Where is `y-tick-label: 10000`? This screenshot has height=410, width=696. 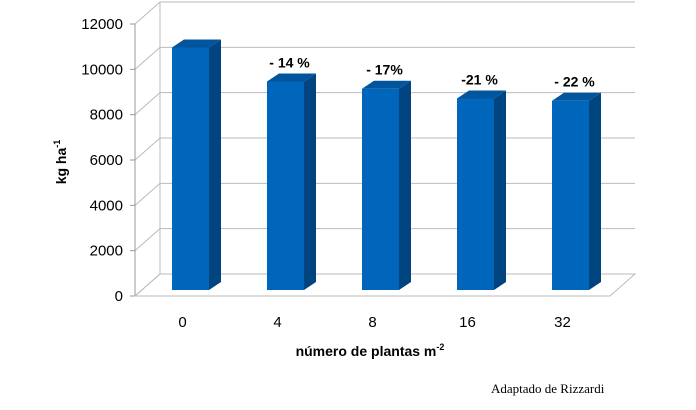
y-tick-label: 10000 is located at coordinates (102, 69).